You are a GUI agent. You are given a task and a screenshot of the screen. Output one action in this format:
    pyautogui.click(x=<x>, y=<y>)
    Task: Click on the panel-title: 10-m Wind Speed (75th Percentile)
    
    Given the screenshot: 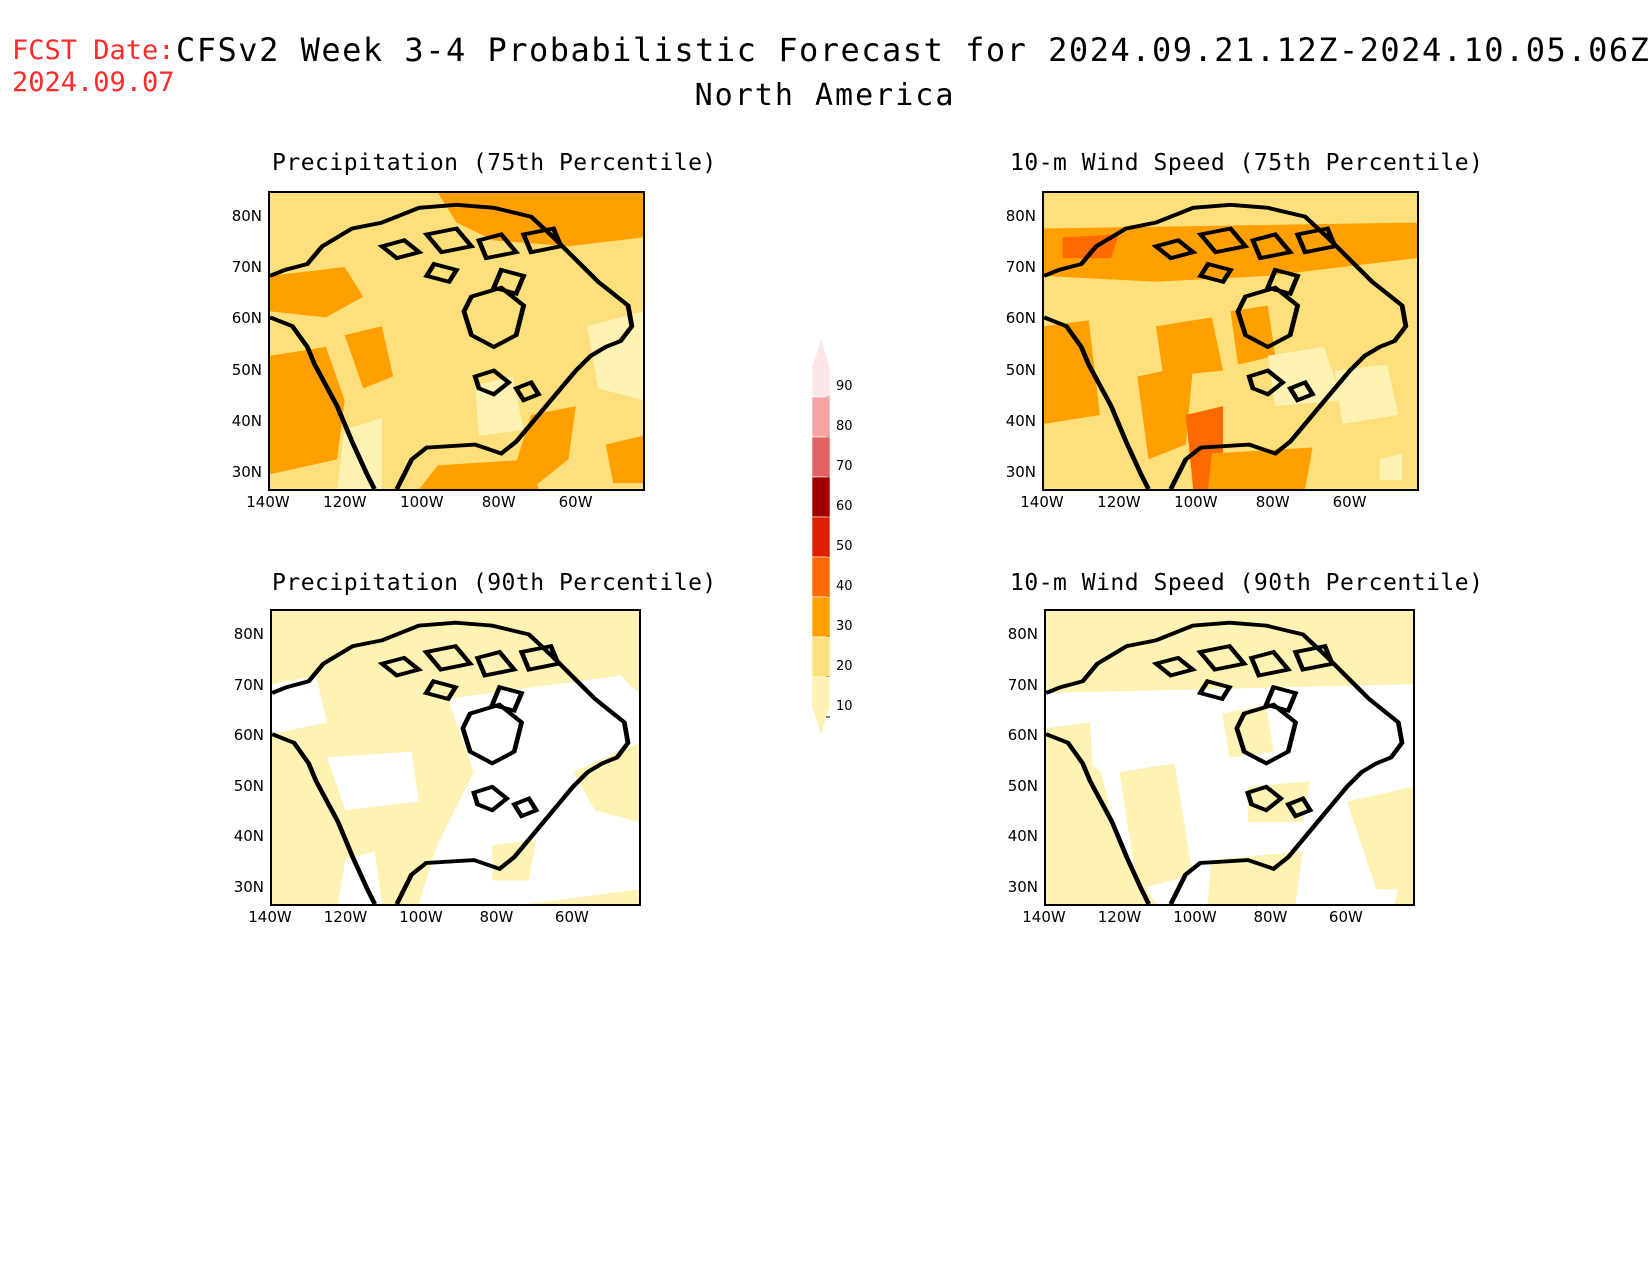 What is the action you would take?
    pyautogui.click(x=1247, y=163)
    